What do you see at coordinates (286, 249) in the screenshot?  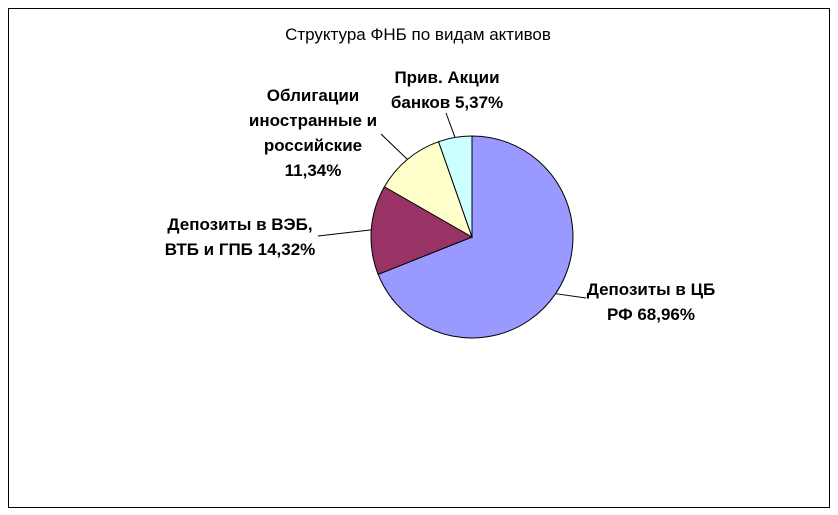 I see `slice-value: 14,32%` at bounding box center [286, 249].